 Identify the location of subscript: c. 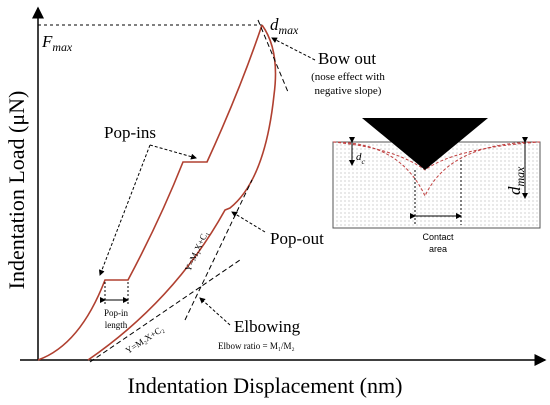
(364, 161).